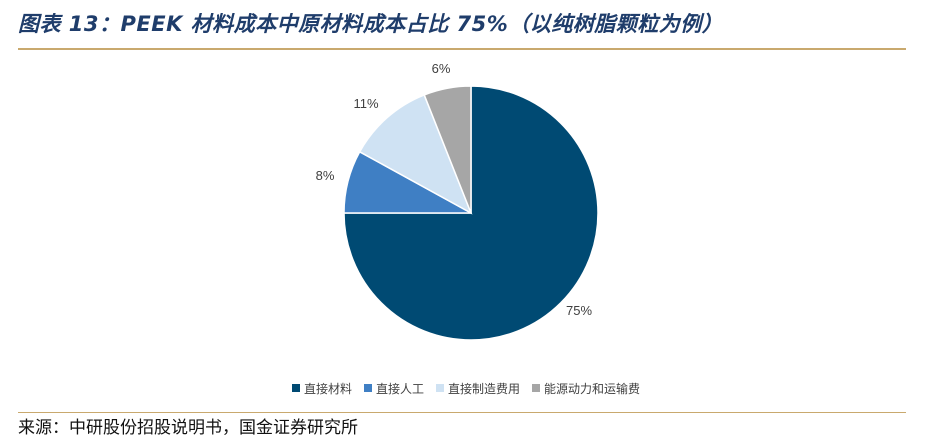 The image size is (933, 447). Describe the element at coordinates (484, 388) in the screenshot. I see `legend-label: 直接制造费用` at that location.